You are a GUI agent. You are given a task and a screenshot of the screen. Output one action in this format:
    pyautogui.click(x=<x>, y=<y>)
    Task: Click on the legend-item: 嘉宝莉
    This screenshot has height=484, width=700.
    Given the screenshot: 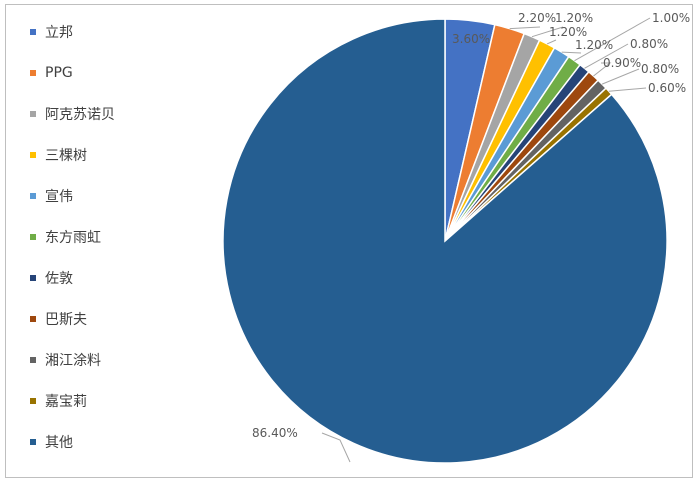 What is the action you would take?
    pyautogui.click(x=58, y=401)
    